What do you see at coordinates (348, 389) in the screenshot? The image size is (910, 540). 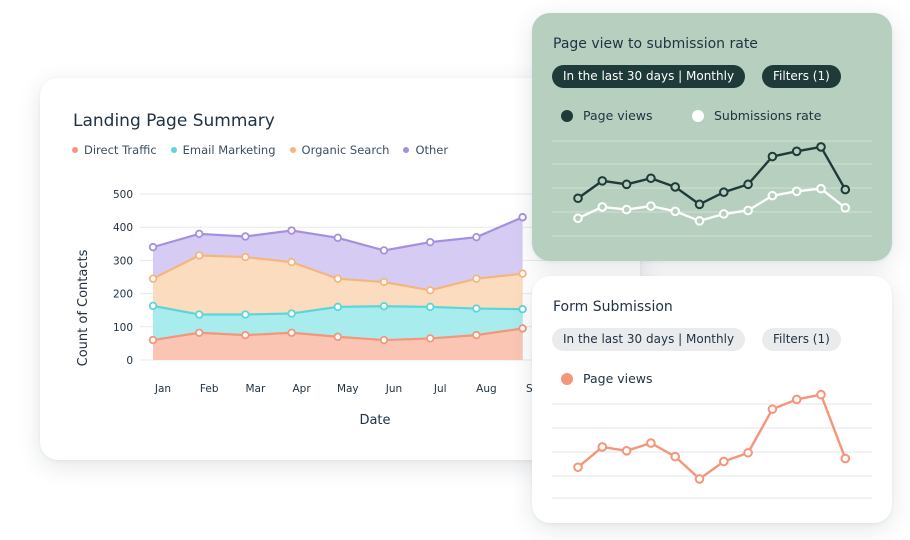 I see `x-tick-label: May` at bounding box center [348, 389].